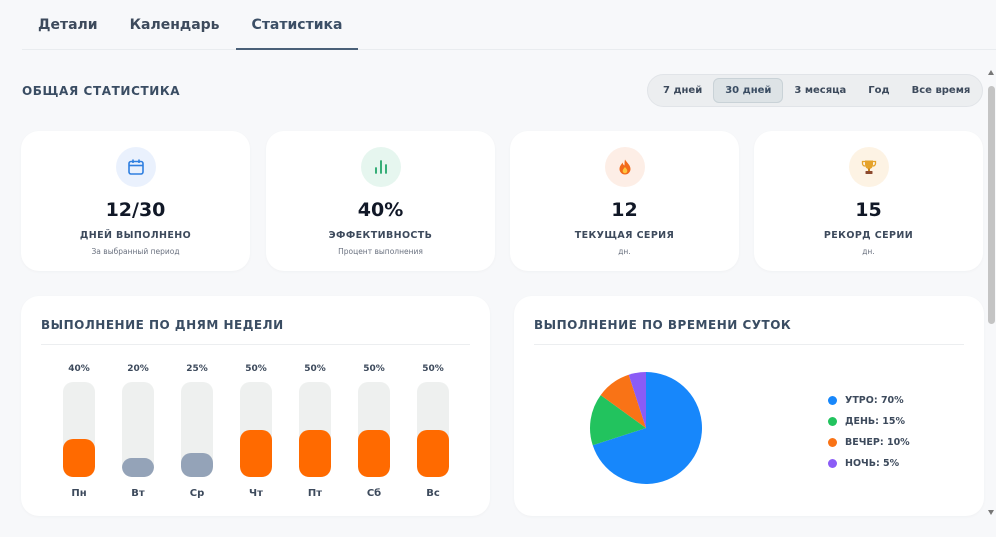 This screenshot has width=996, height=537. I want to click on stat-label: ТЕКУЩАЯ СЕРИЯ, so click(624, 235).